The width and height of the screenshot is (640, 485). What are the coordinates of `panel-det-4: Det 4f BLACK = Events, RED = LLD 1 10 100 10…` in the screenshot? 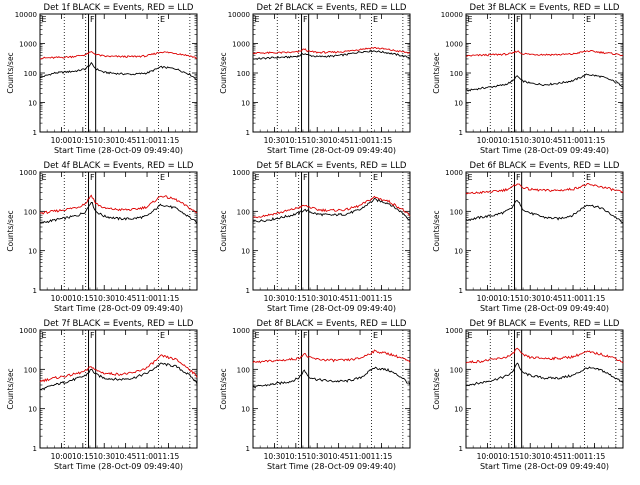 It's located at (102, 237).